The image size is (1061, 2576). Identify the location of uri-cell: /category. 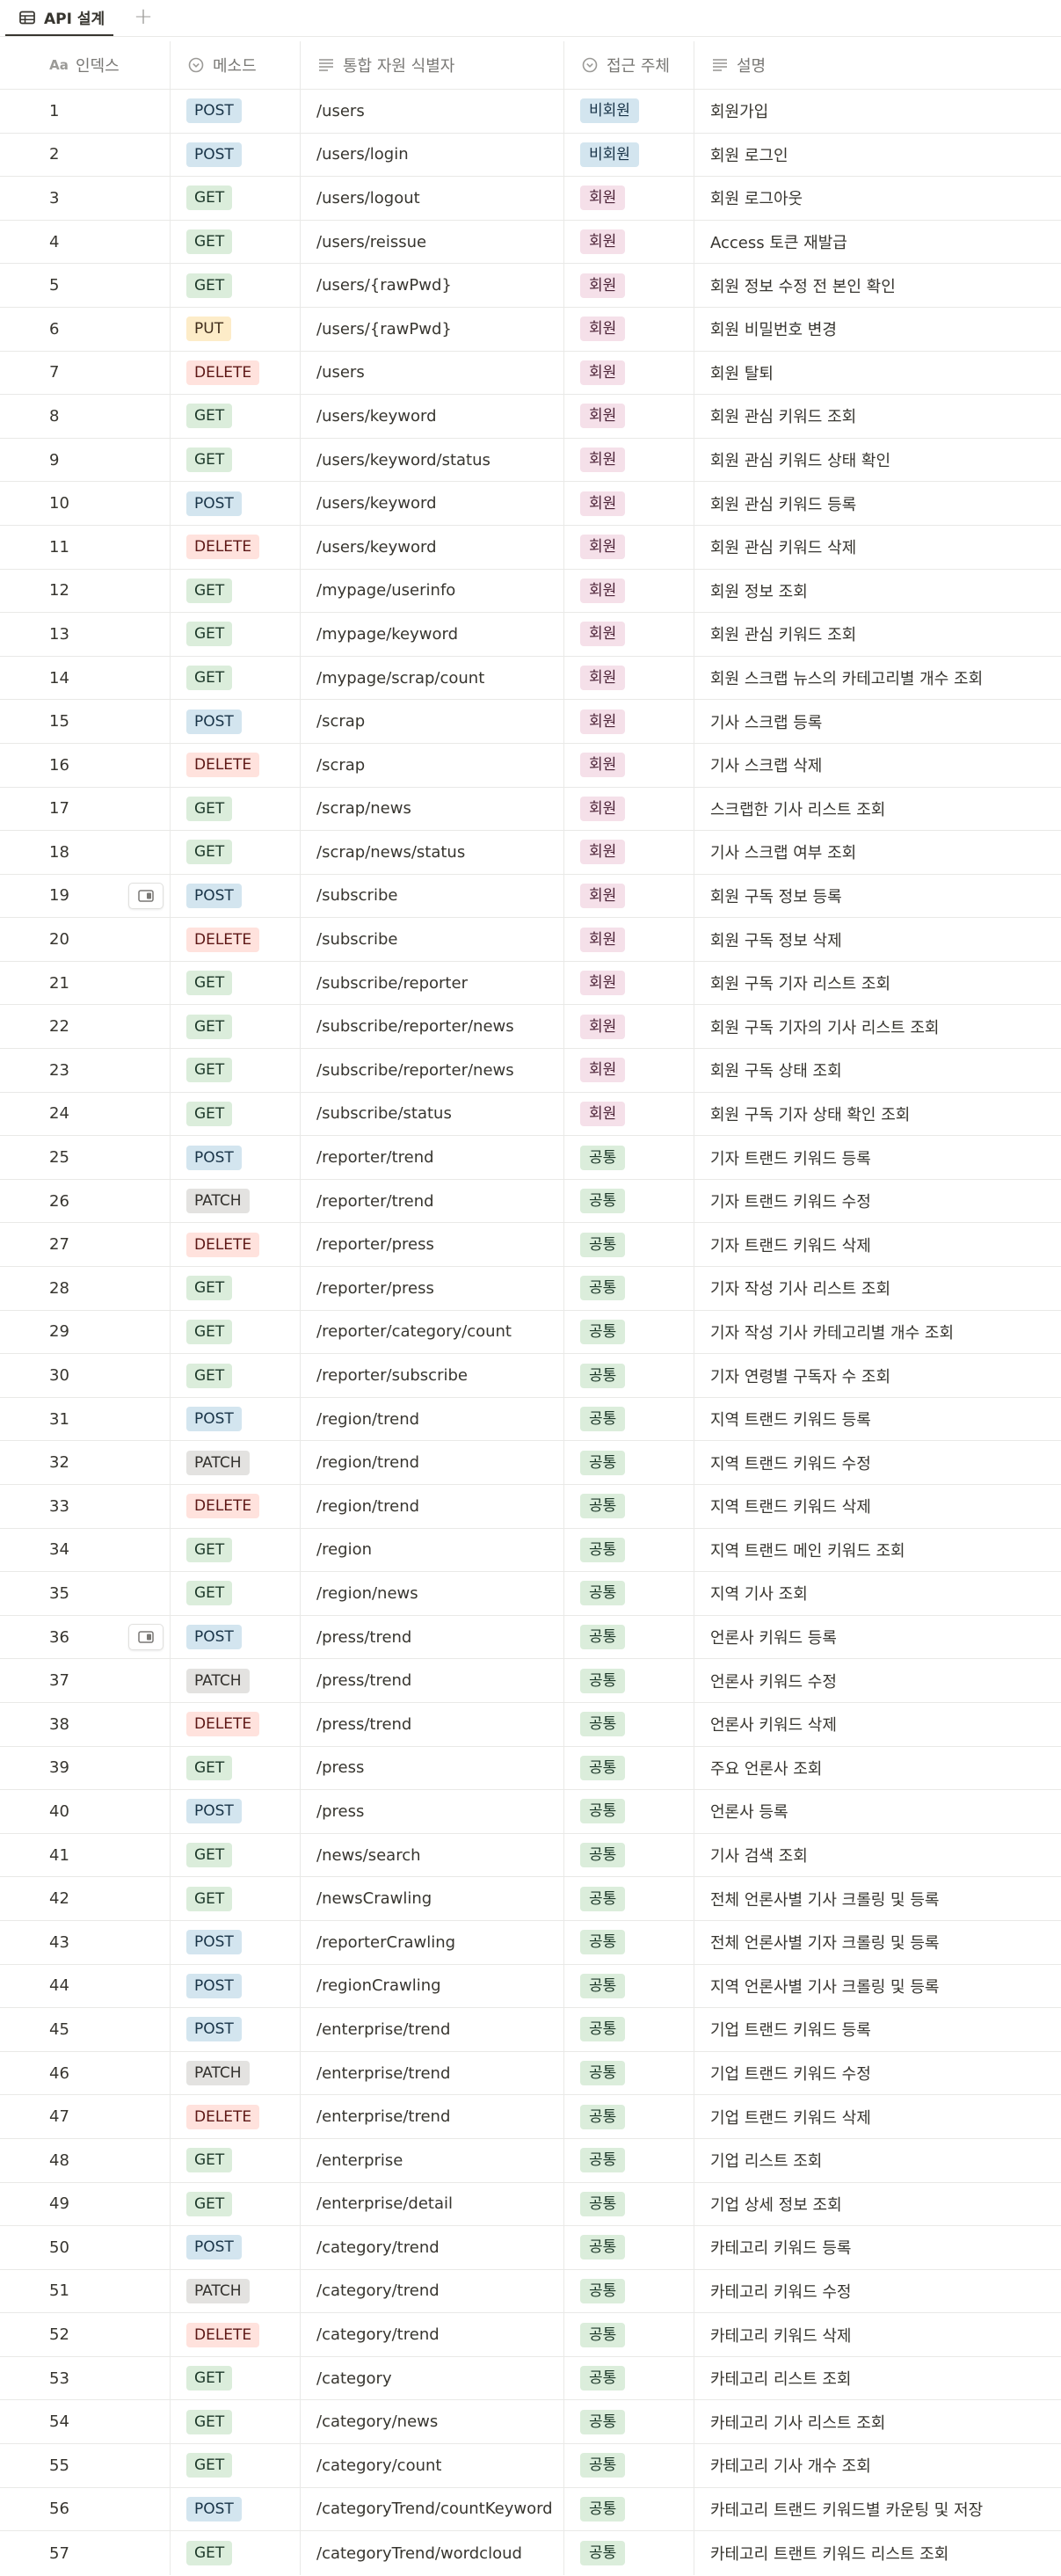
(432, 2378).